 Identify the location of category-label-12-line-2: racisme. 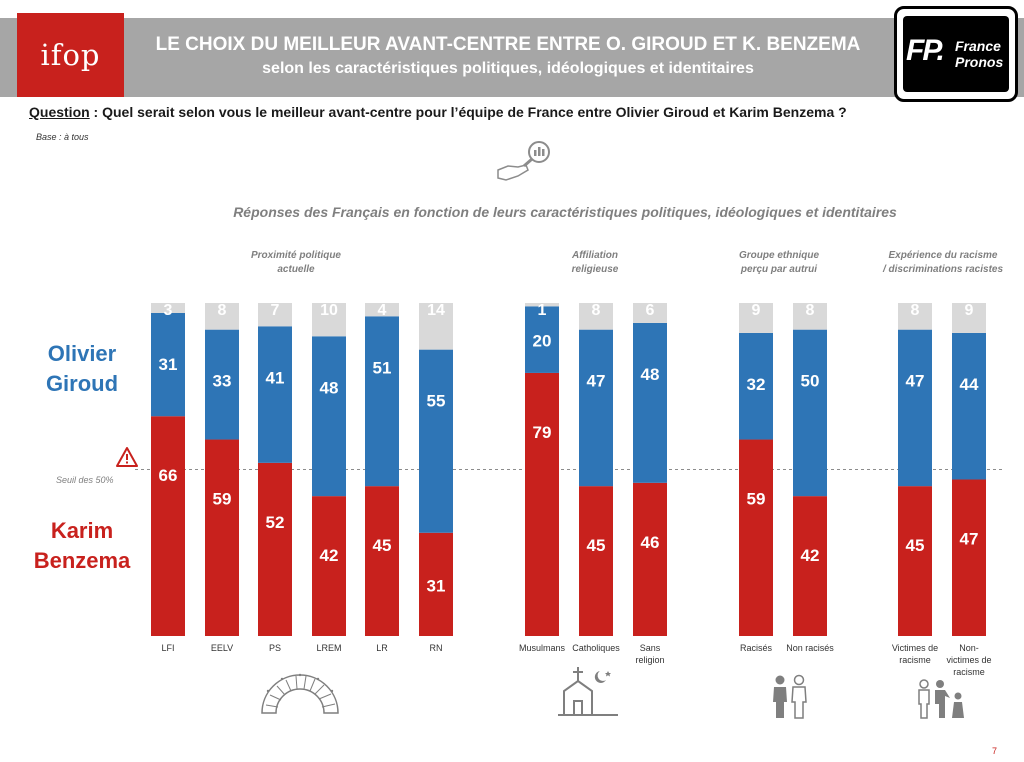
(969, 672).